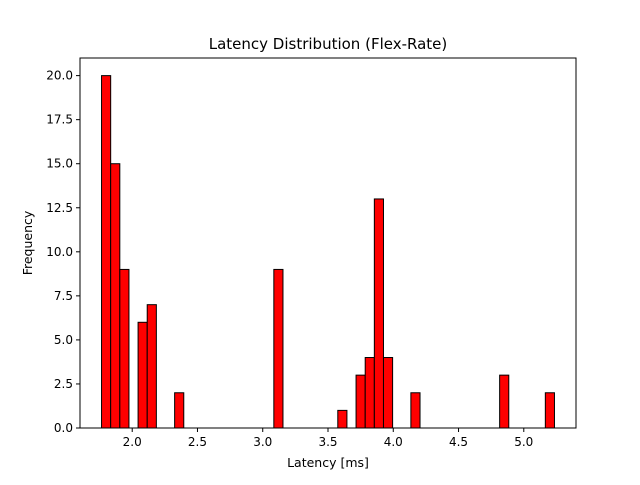 The width and height of the screenshot is (640, 485). Describe the element at coordinates (63, 384) in the screenshot. I see `y-tick-label: 2.5` at that location.